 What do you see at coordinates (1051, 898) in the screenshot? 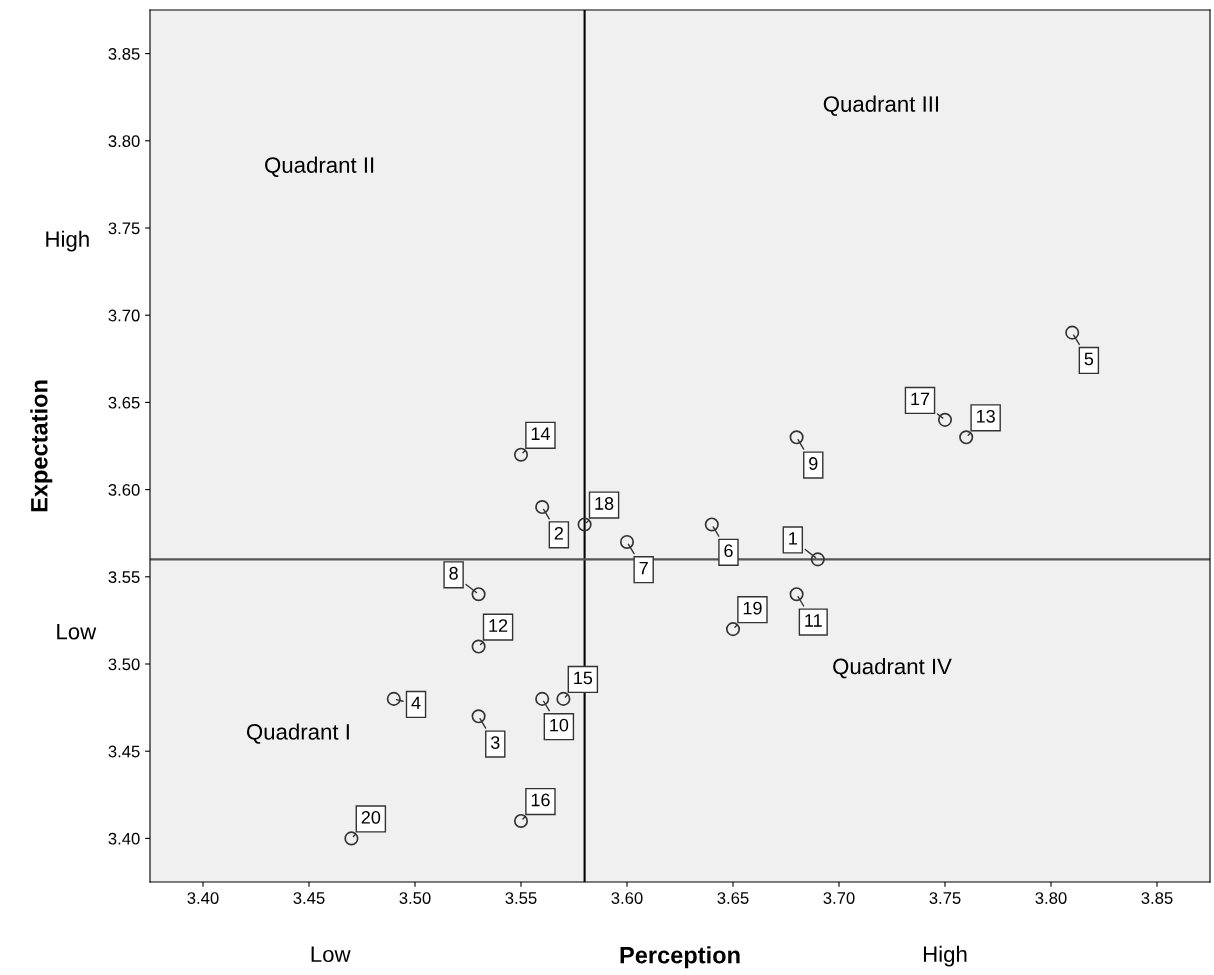
I see `x-tick-label: 3.80` at bounding box center [1051, 898].